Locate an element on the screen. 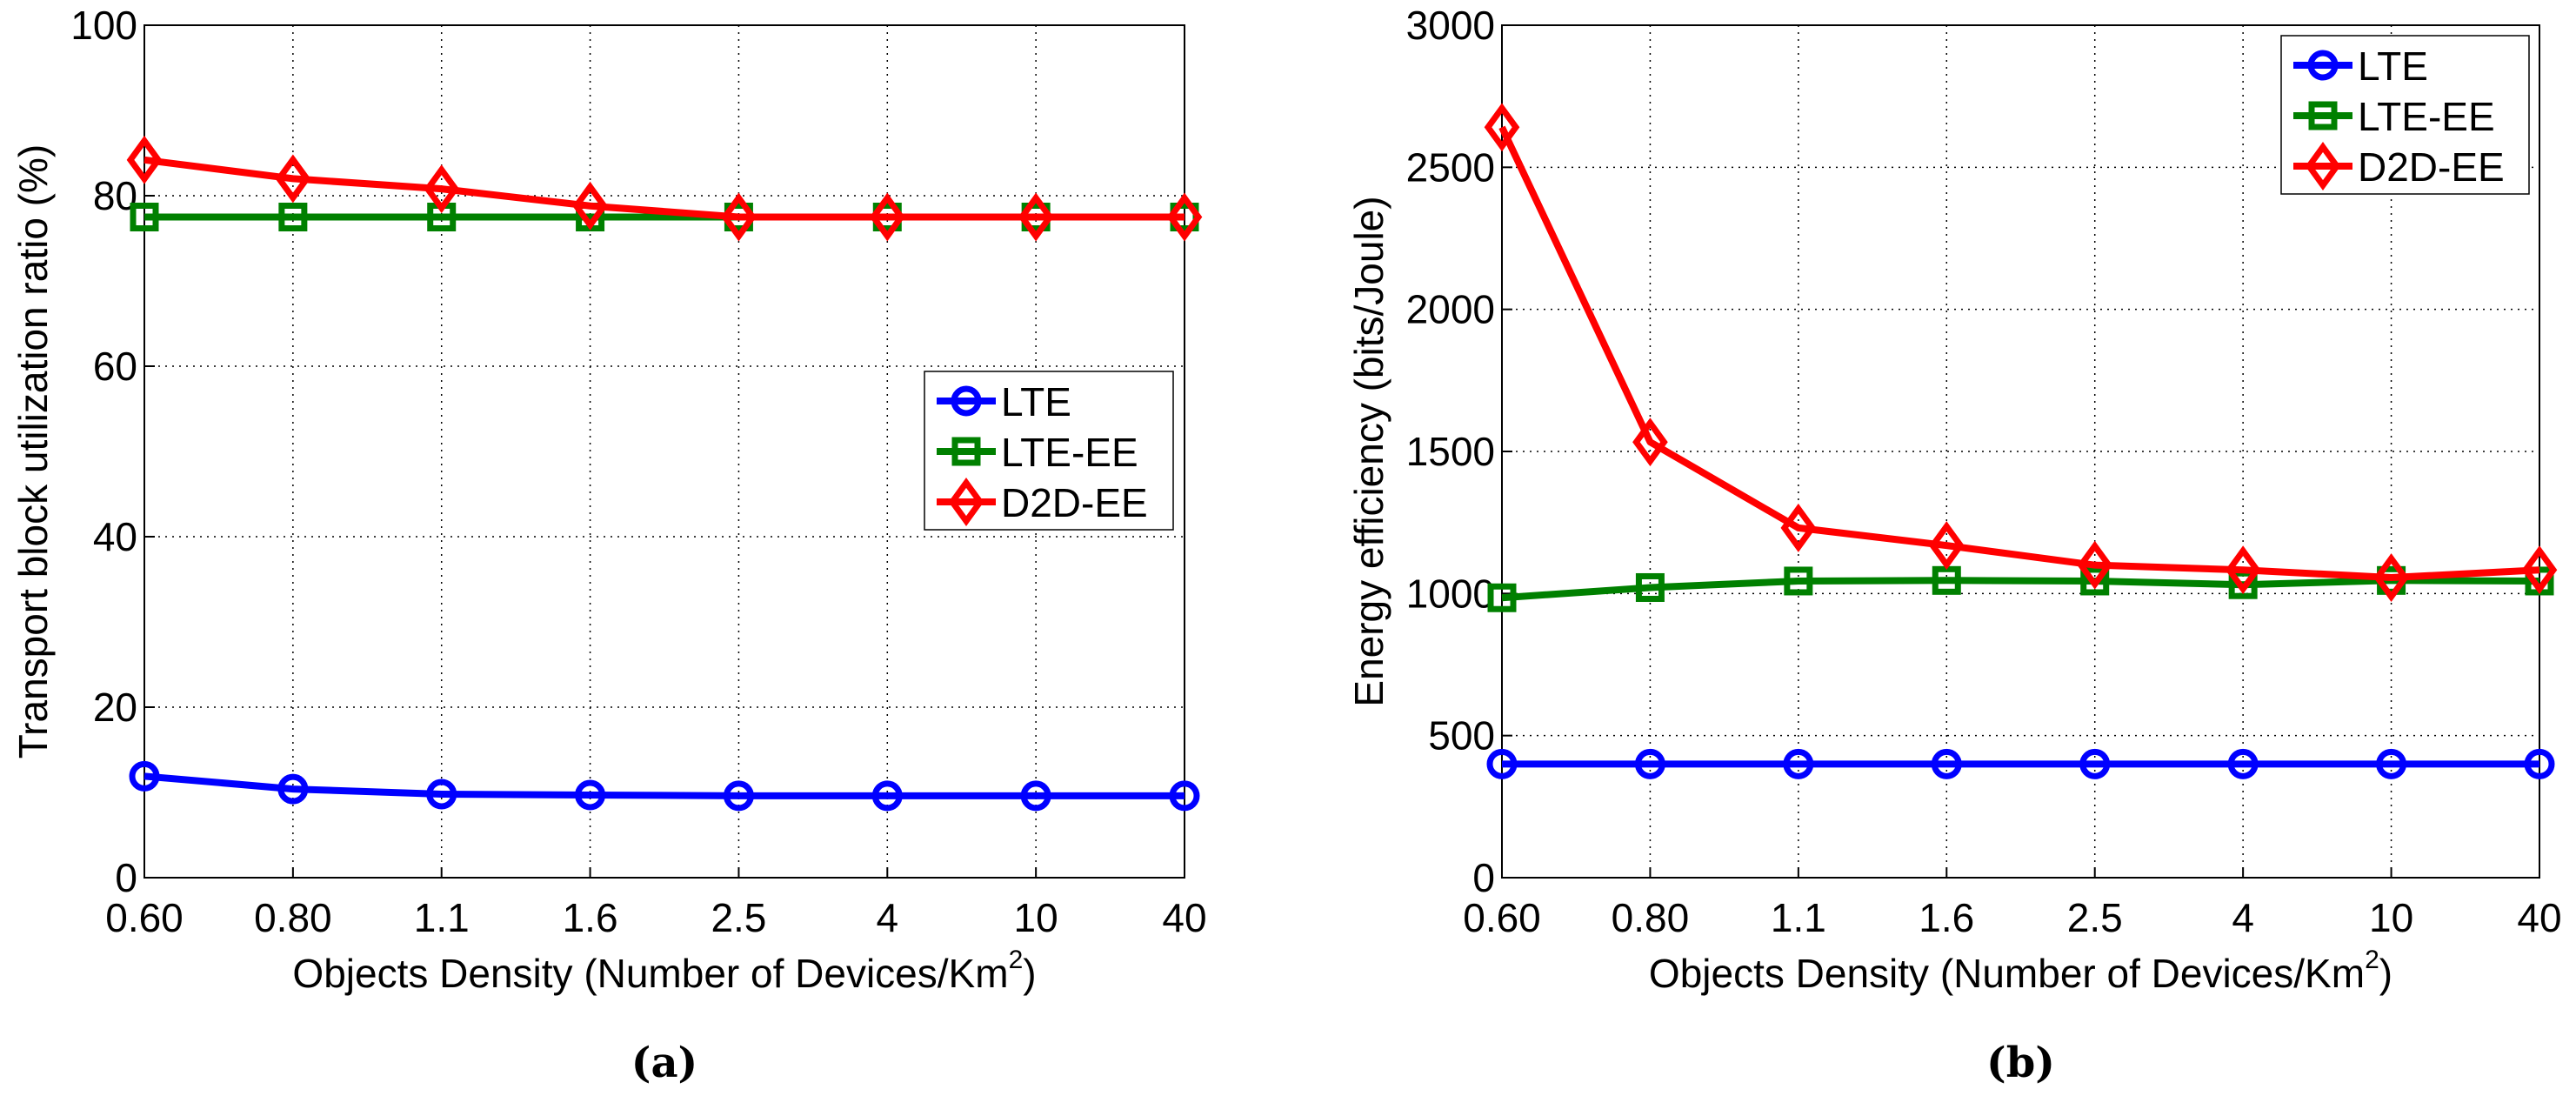  y-tick-label: 1500 is located at coordinates (1450, 451).